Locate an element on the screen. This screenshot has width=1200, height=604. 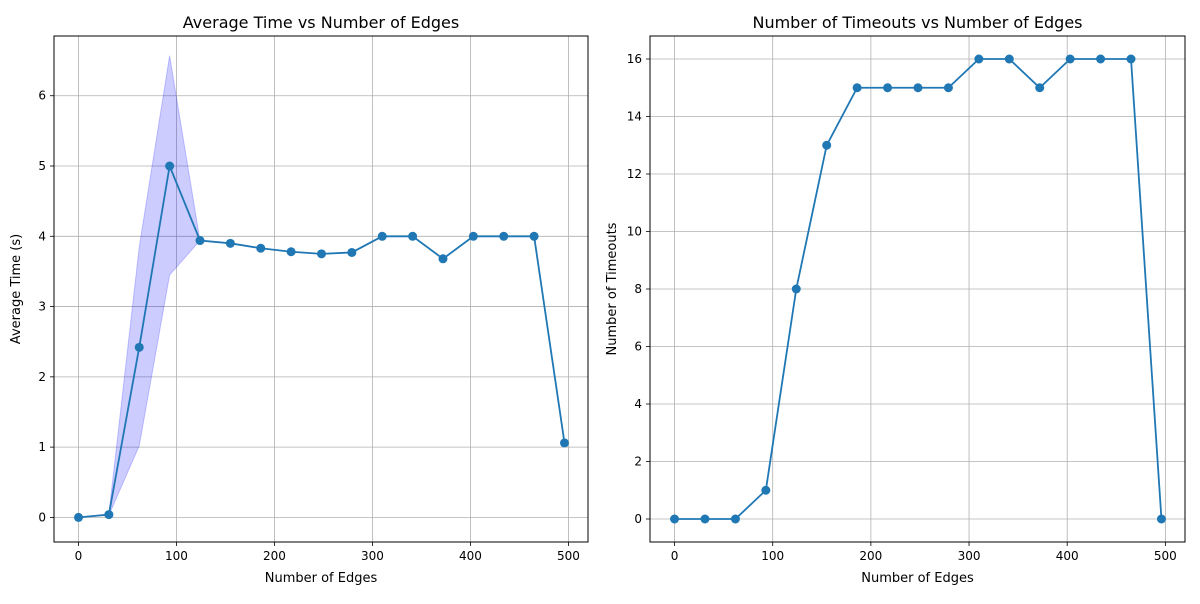
y-axis-label: Number of Timeouts is located at coordinates (612, 288).